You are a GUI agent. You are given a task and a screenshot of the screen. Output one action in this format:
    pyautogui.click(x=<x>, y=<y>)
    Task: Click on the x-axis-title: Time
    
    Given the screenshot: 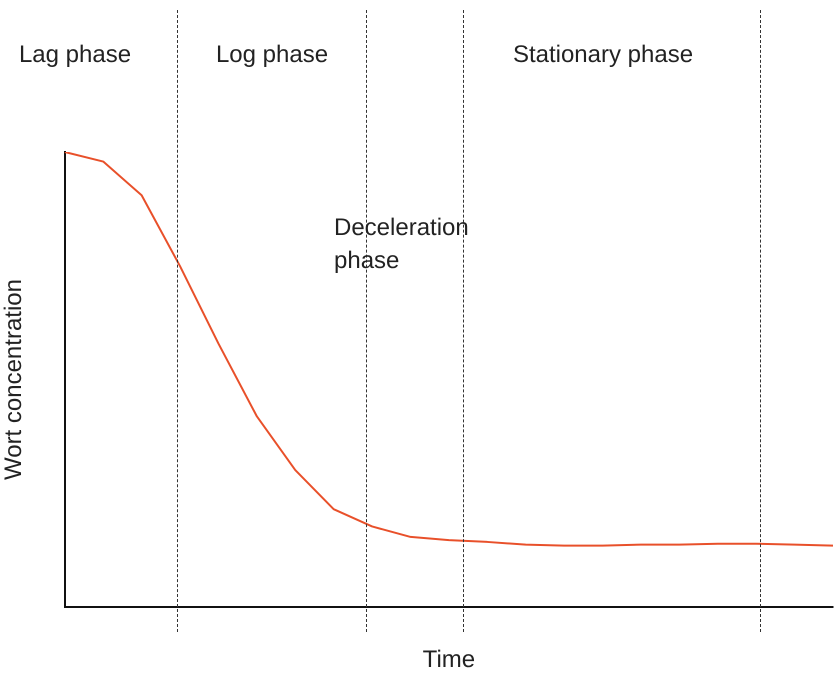 What is the action you would take?
    pyautogui.click(x=449, y=660)
    